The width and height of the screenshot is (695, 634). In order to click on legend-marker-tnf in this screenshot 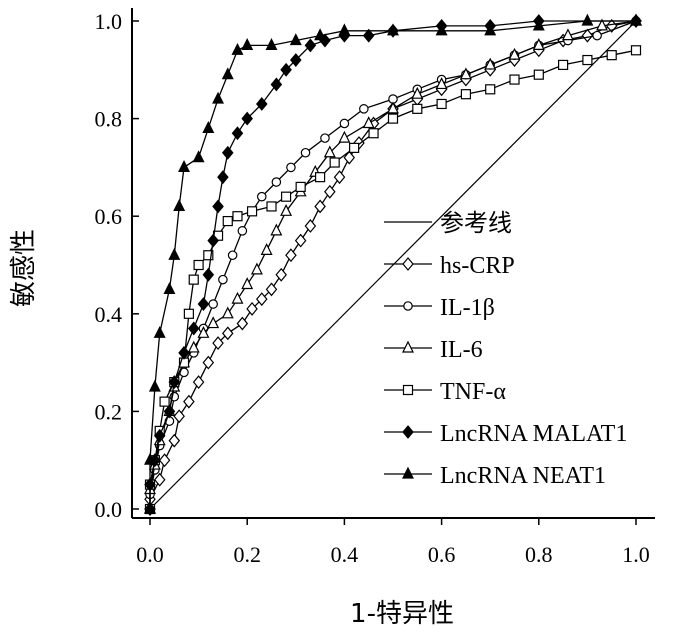, I will do `click(408, 390)`.